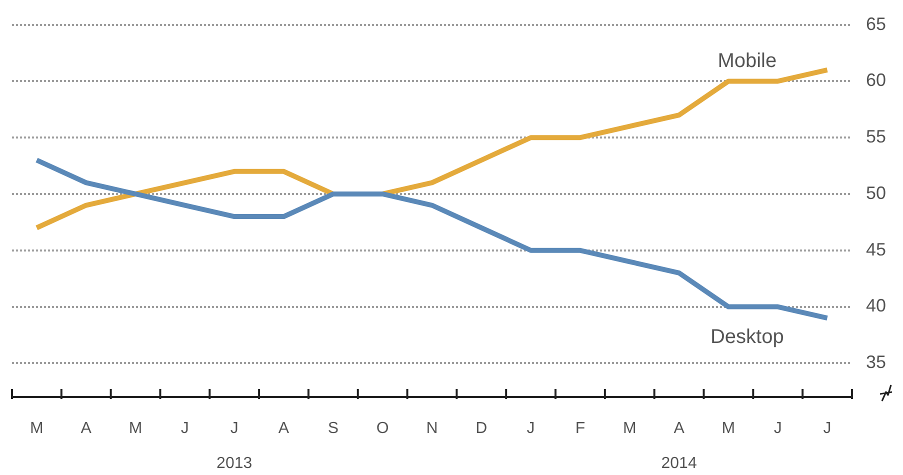 This screenshot has height=475, width=903. What do you see at coordinates (747, 61) in the screenshot?
I see `series-label: Mobile` at bounding box center [747, 61].